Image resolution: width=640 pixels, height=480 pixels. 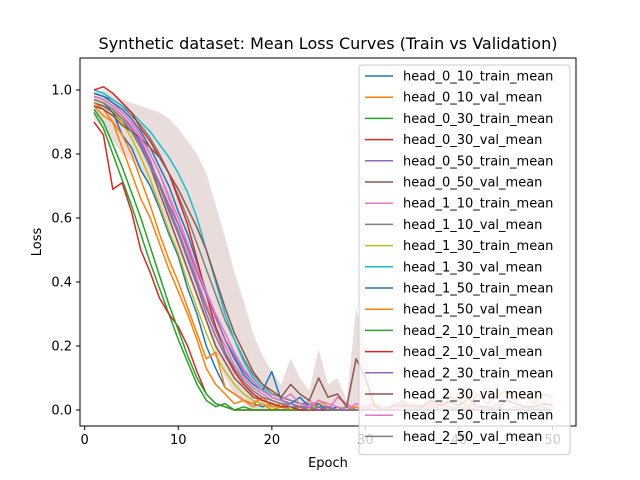 I want to click on x-tick-label: 10, so click(x=178, y=440).